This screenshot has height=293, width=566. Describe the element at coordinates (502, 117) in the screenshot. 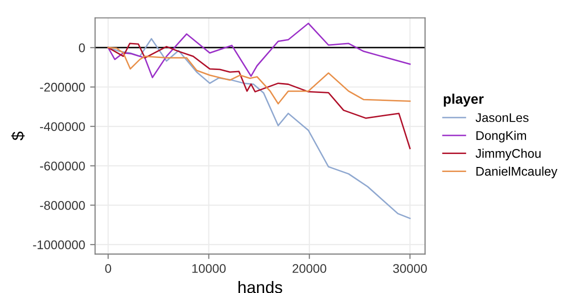

I see `legend-label: JasonLes` at that location.